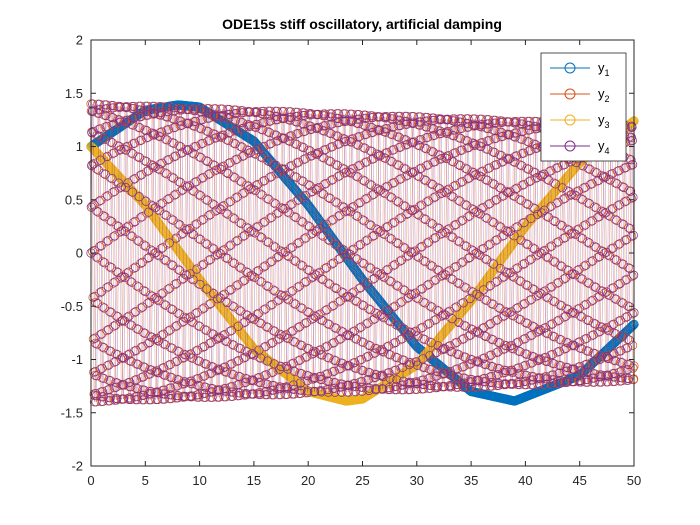 Image resolution: width=700 pixels, height=525 pixels. I want to click on x-tick-label: 20, so click(308, 480).